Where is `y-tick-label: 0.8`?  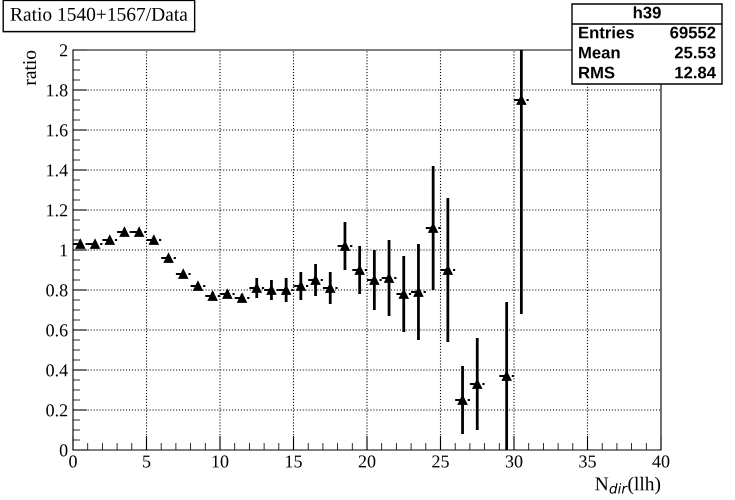 y-tick-label: 0.8 is located at coordinates (57, 290).